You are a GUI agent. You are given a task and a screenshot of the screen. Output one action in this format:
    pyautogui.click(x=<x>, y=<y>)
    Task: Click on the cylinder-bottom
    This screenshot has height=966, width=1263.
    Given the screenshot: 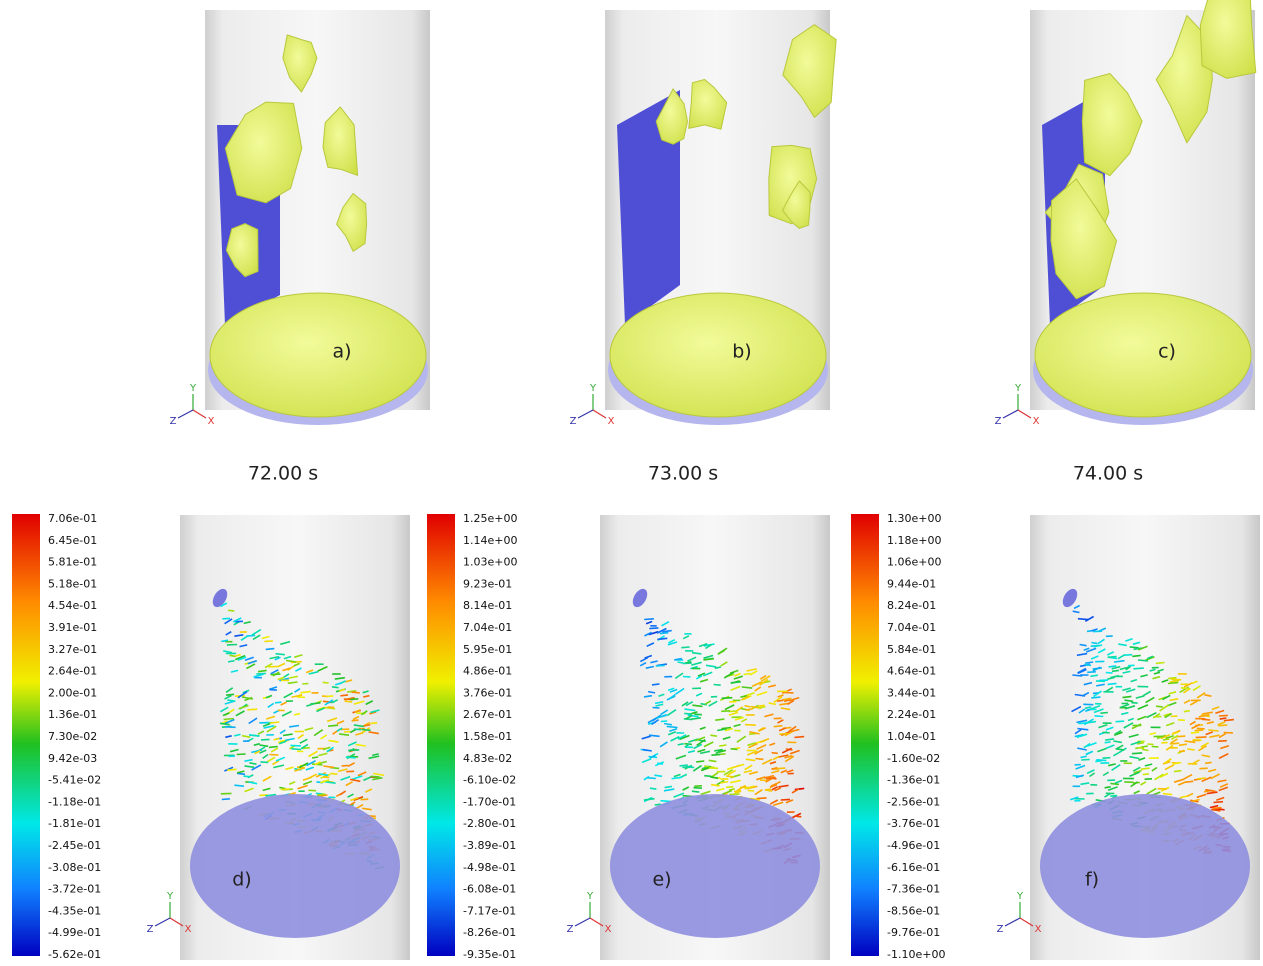 What is the action you would take?
    pyautogui.click(x=295, y=866)
    